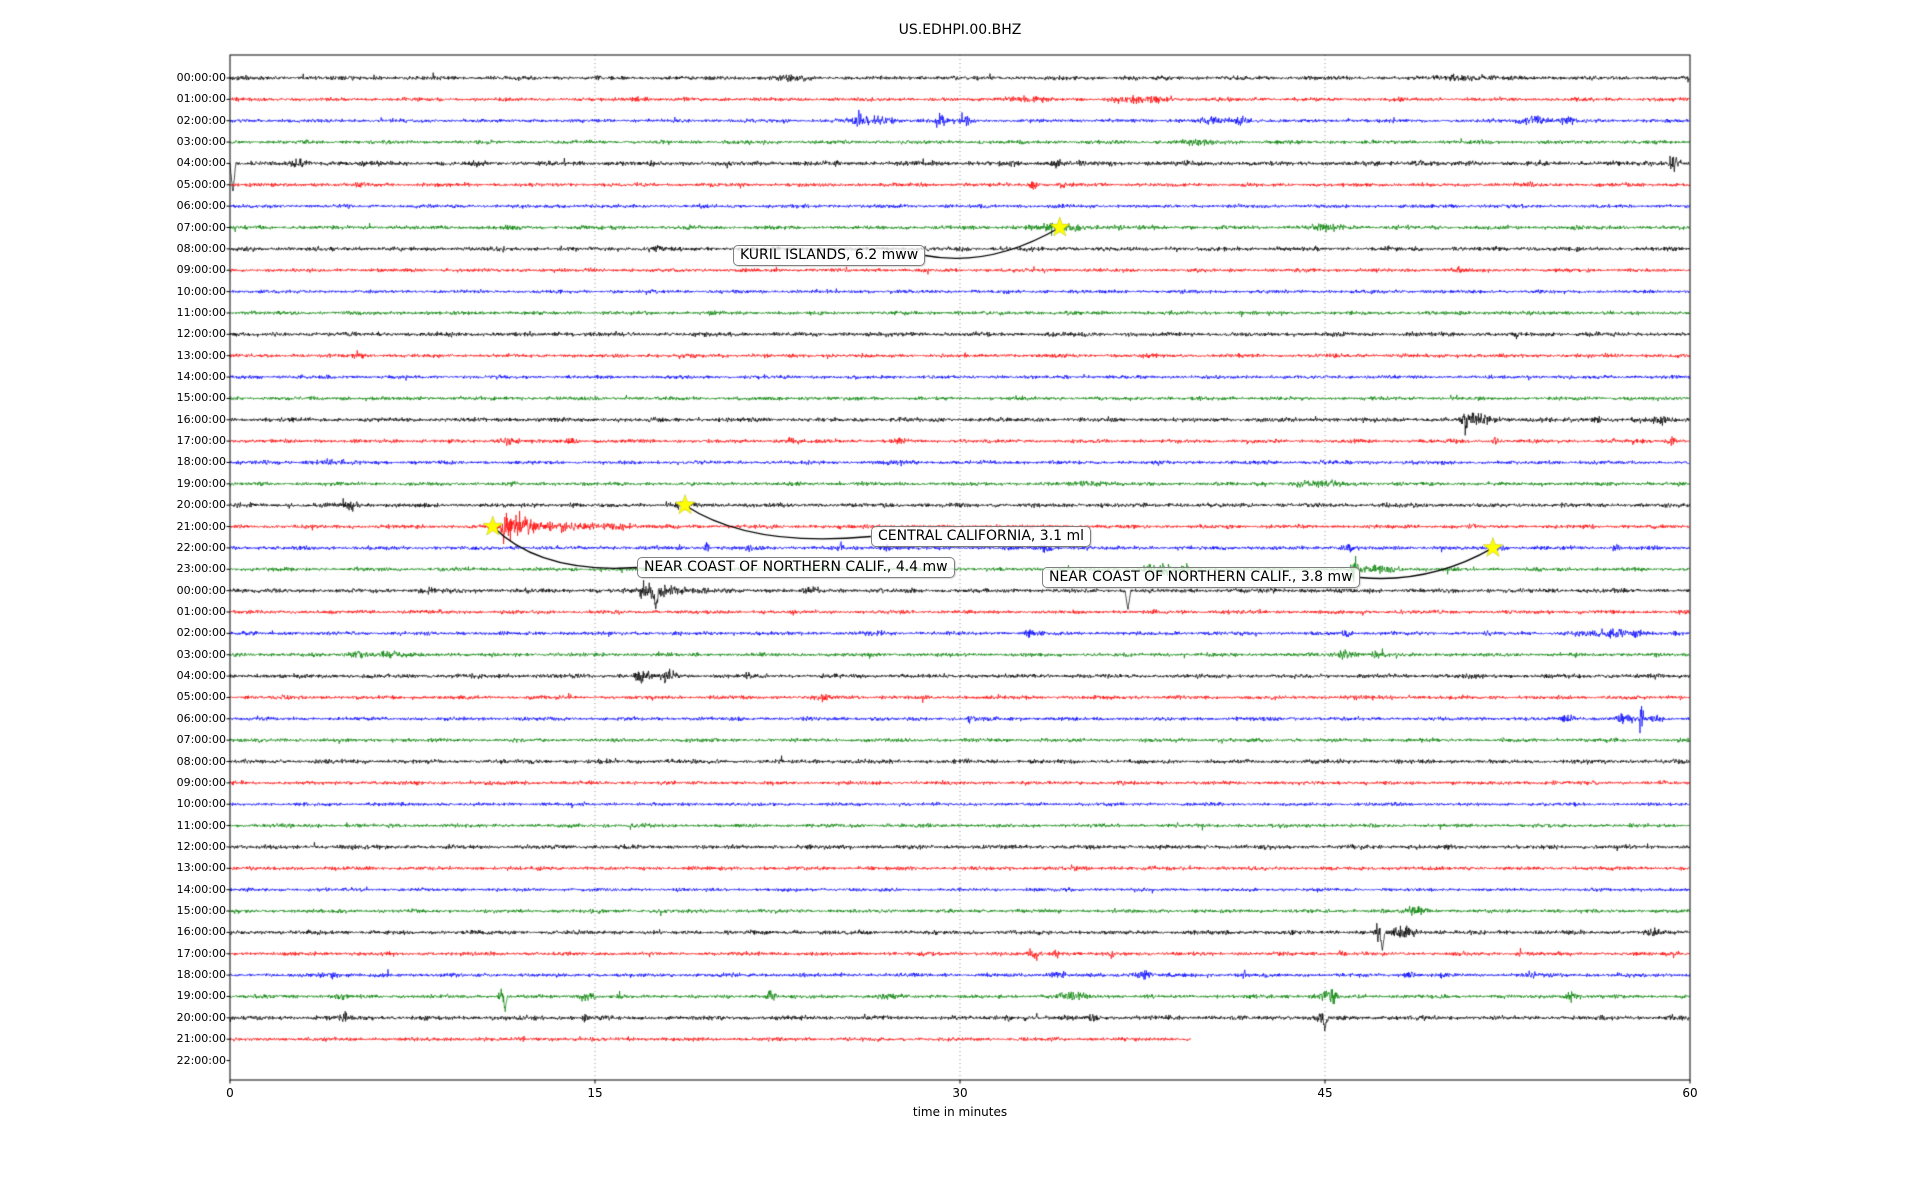 The height and width of the screenshot is (1200, 1920). What do you see at coordinates (1201, 577) in the screenshot?
I see `event-annotation: NEAR COAST OF NORTHERN CALIF., 3.8 mw` at bounding box center [1201, 577].